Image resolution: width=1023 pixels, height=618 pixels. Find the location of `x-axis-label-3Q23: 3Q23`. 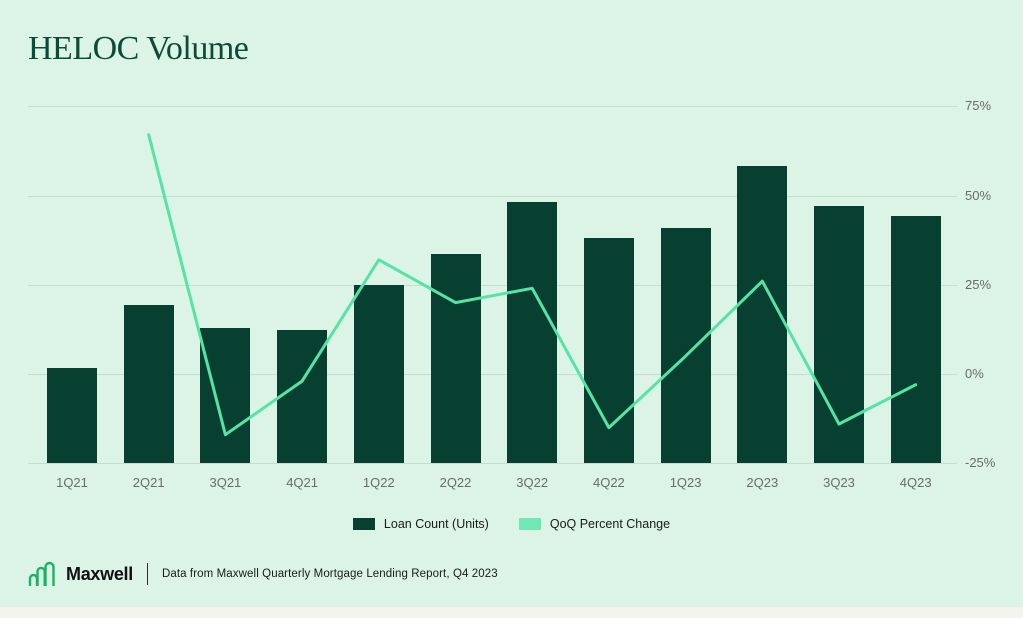

x-axis-label-3Q23: 3Q23 is located at coordinates (839, 482).